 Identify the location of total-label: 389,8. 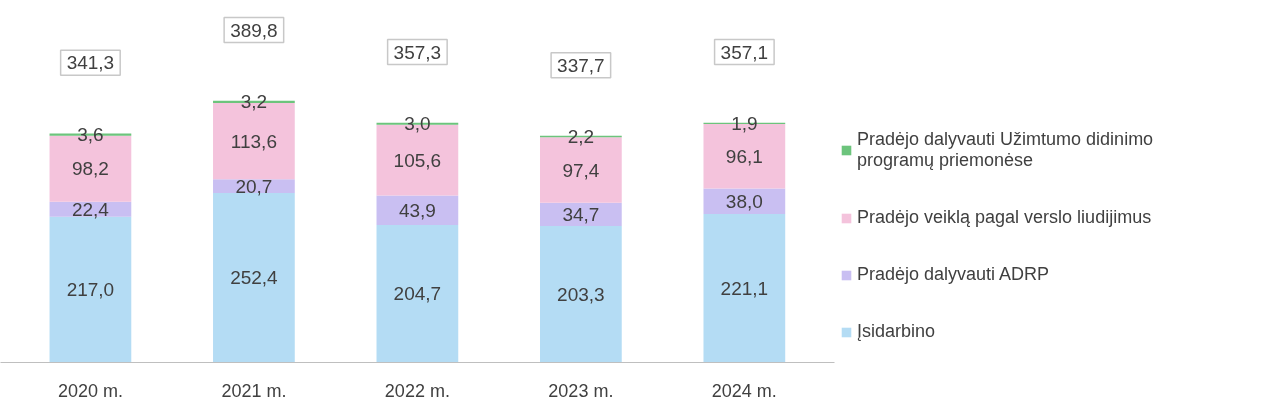
(254, 30).